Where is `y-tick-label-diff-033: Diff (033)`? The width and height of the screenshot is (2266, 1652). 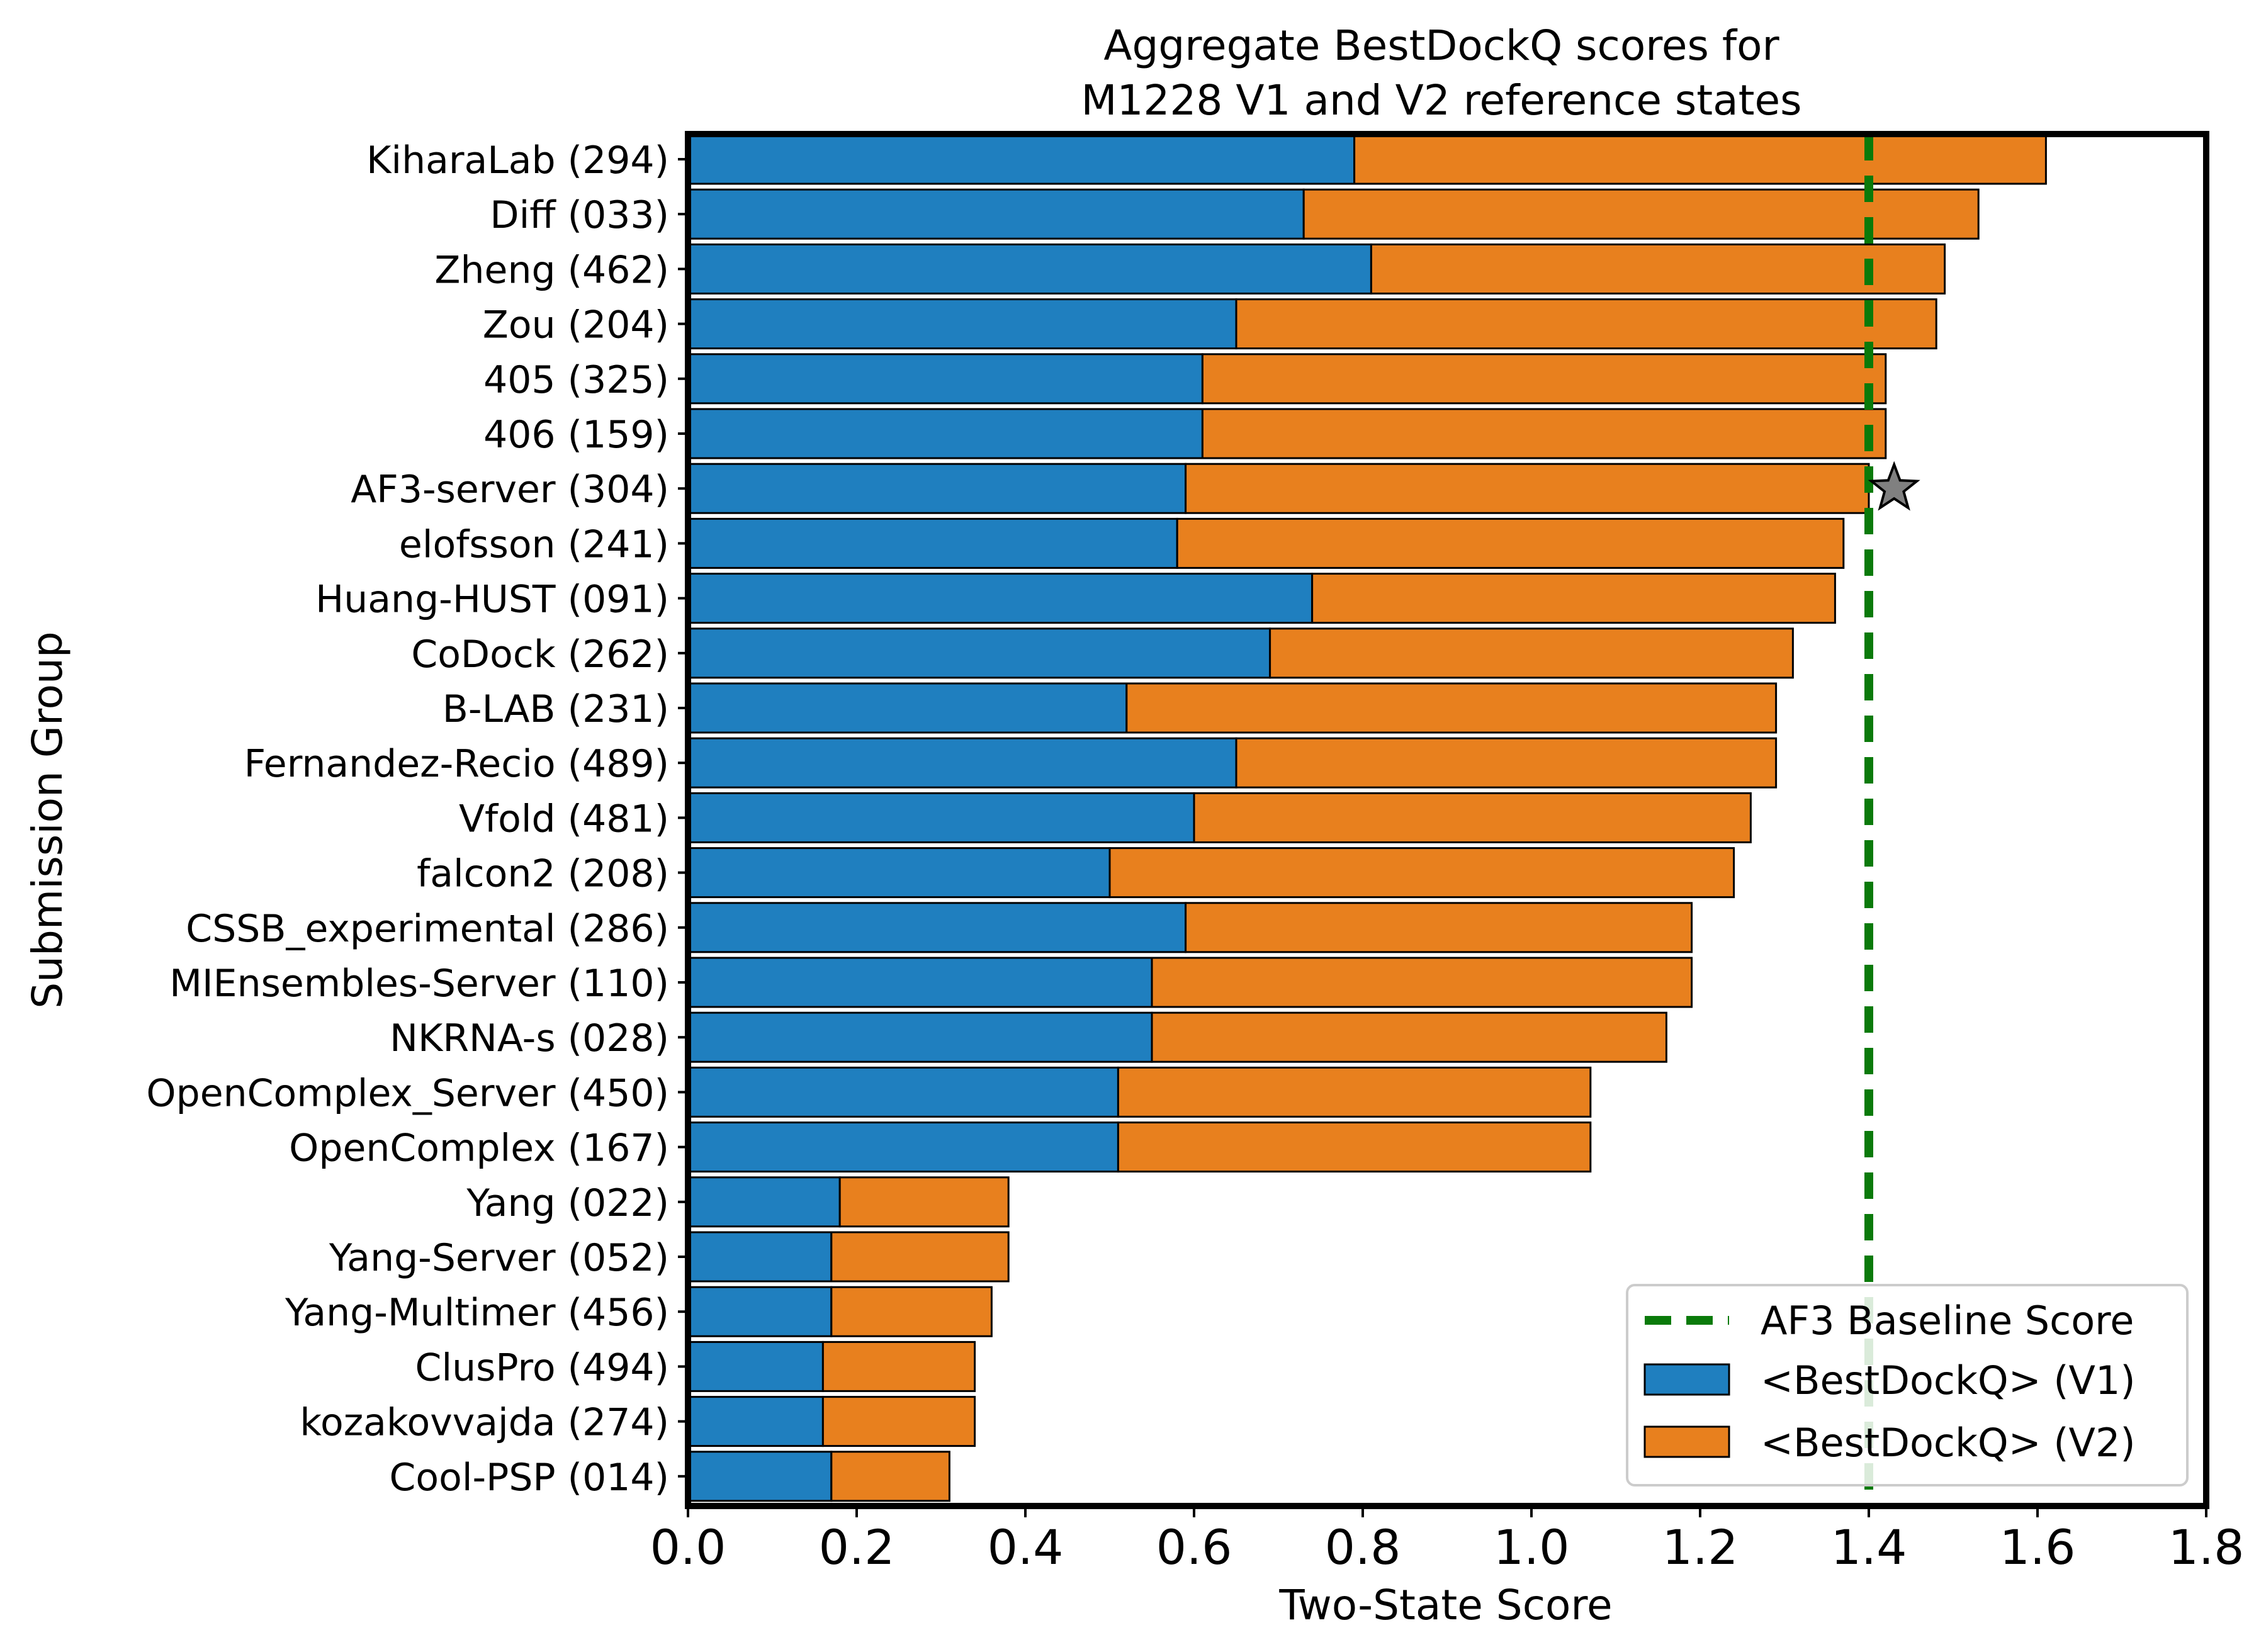 y-tick-label-diff-033: Diff (033) is located at coordinates (579, 215).